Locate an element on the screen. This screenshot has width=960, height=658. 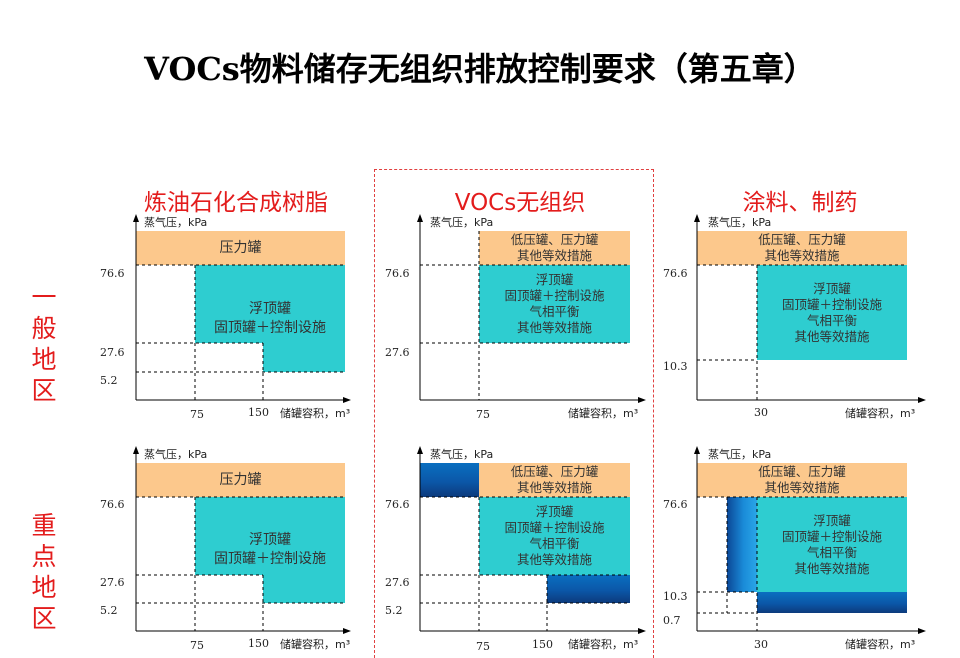
page-title: VOCs物料储存无组织排放控制要求（第五章） is located at coordinates (480, 69).